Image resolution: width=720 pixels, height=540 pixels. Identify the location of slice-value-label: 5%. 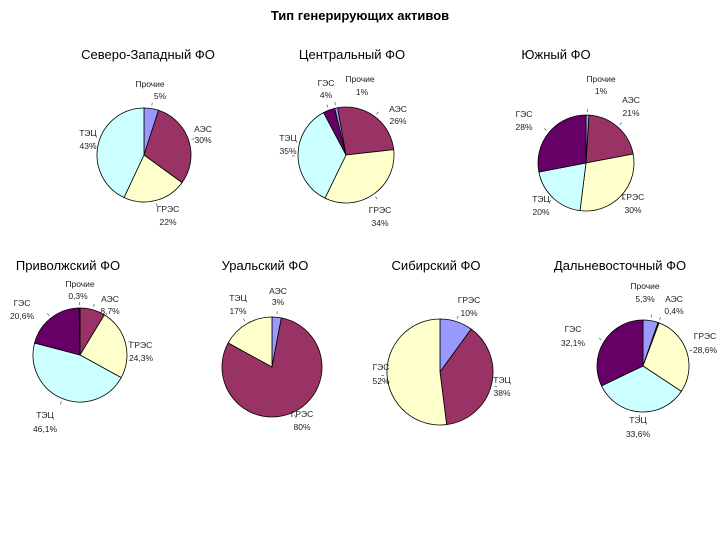
(160, 96).